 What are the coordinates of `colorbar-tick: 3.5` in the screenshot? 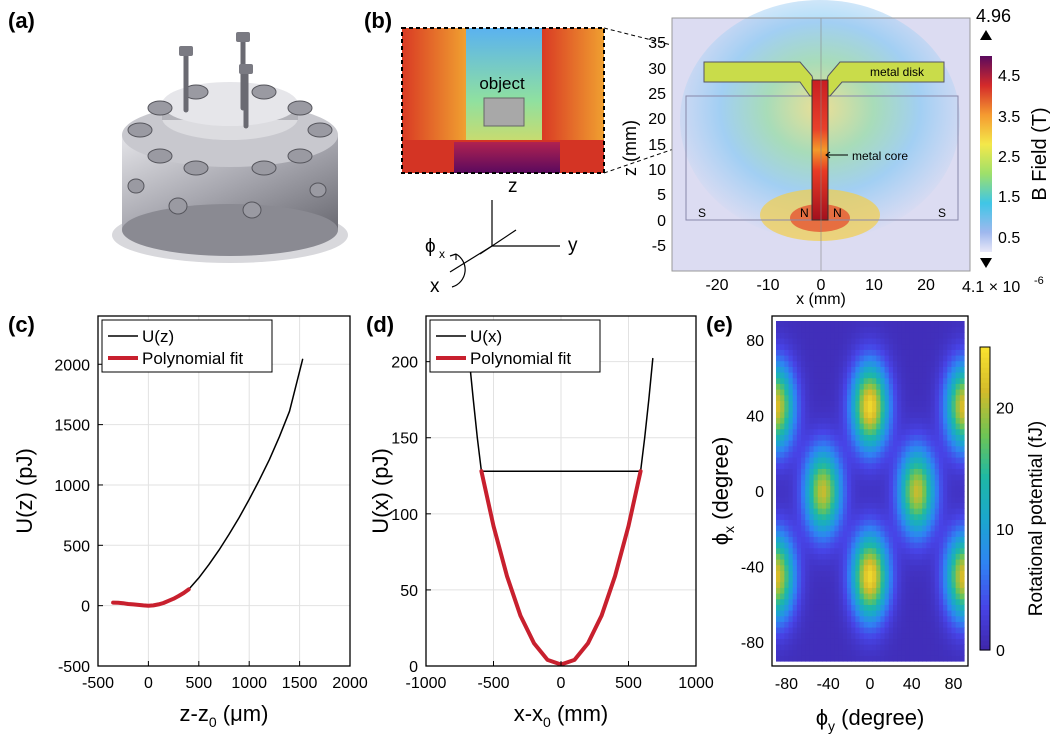 It's located at (1009, 117).